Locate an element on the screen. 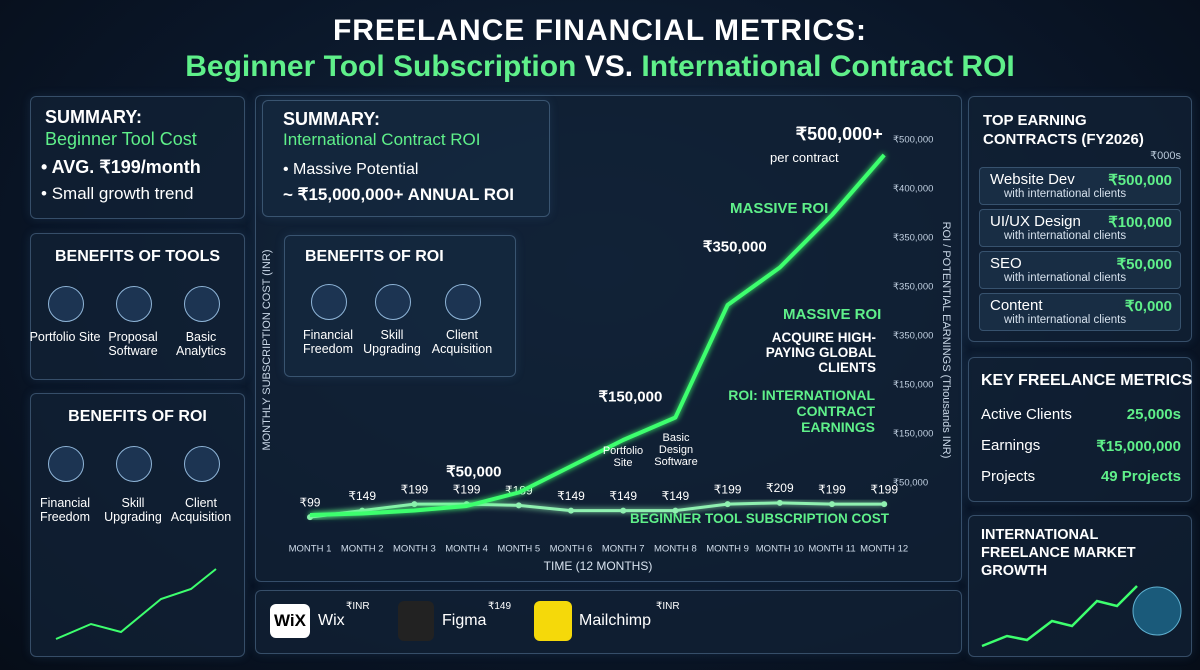  figma-logo is located at coordinates (416, 621).